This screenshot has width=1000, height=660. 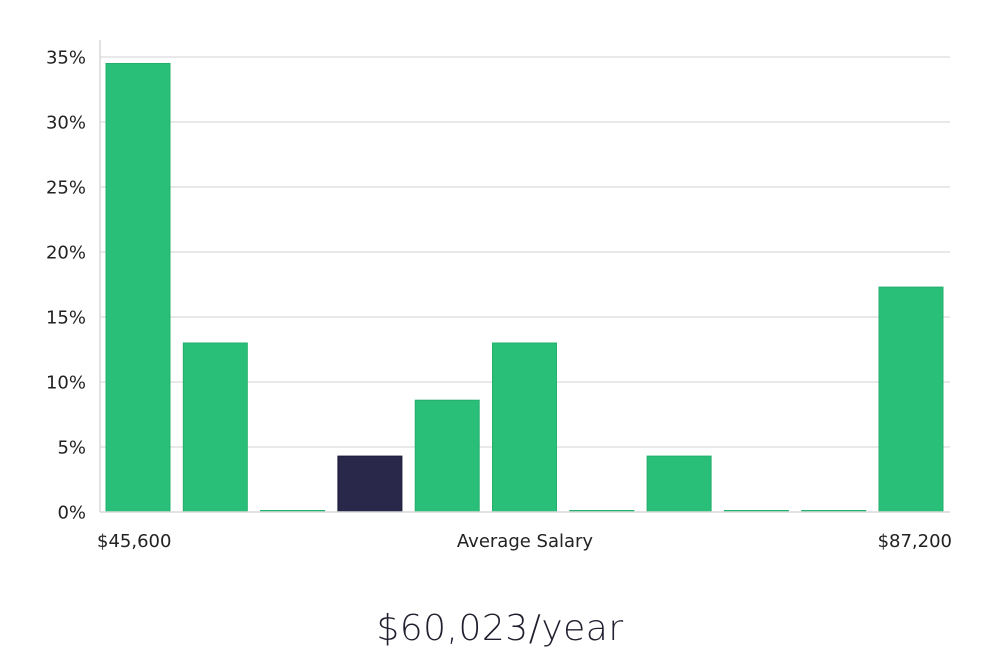 What do you see at coordinates (915, 541) in the screenshot?
I see `x-max-label: $87,200` at bounding box center [915, 541].